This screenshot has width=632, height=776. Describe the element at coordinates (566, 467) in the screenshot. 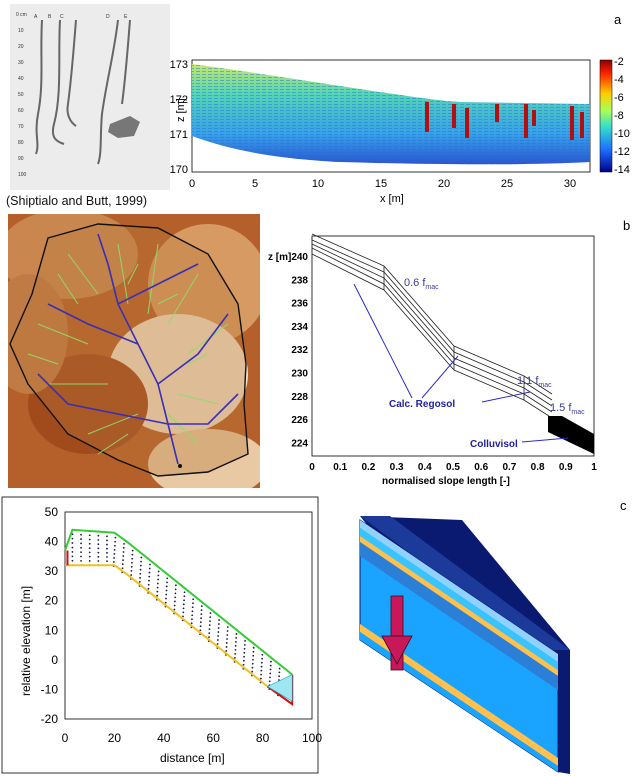

I see `hillslope-xtick-label: 0.9` at that location.